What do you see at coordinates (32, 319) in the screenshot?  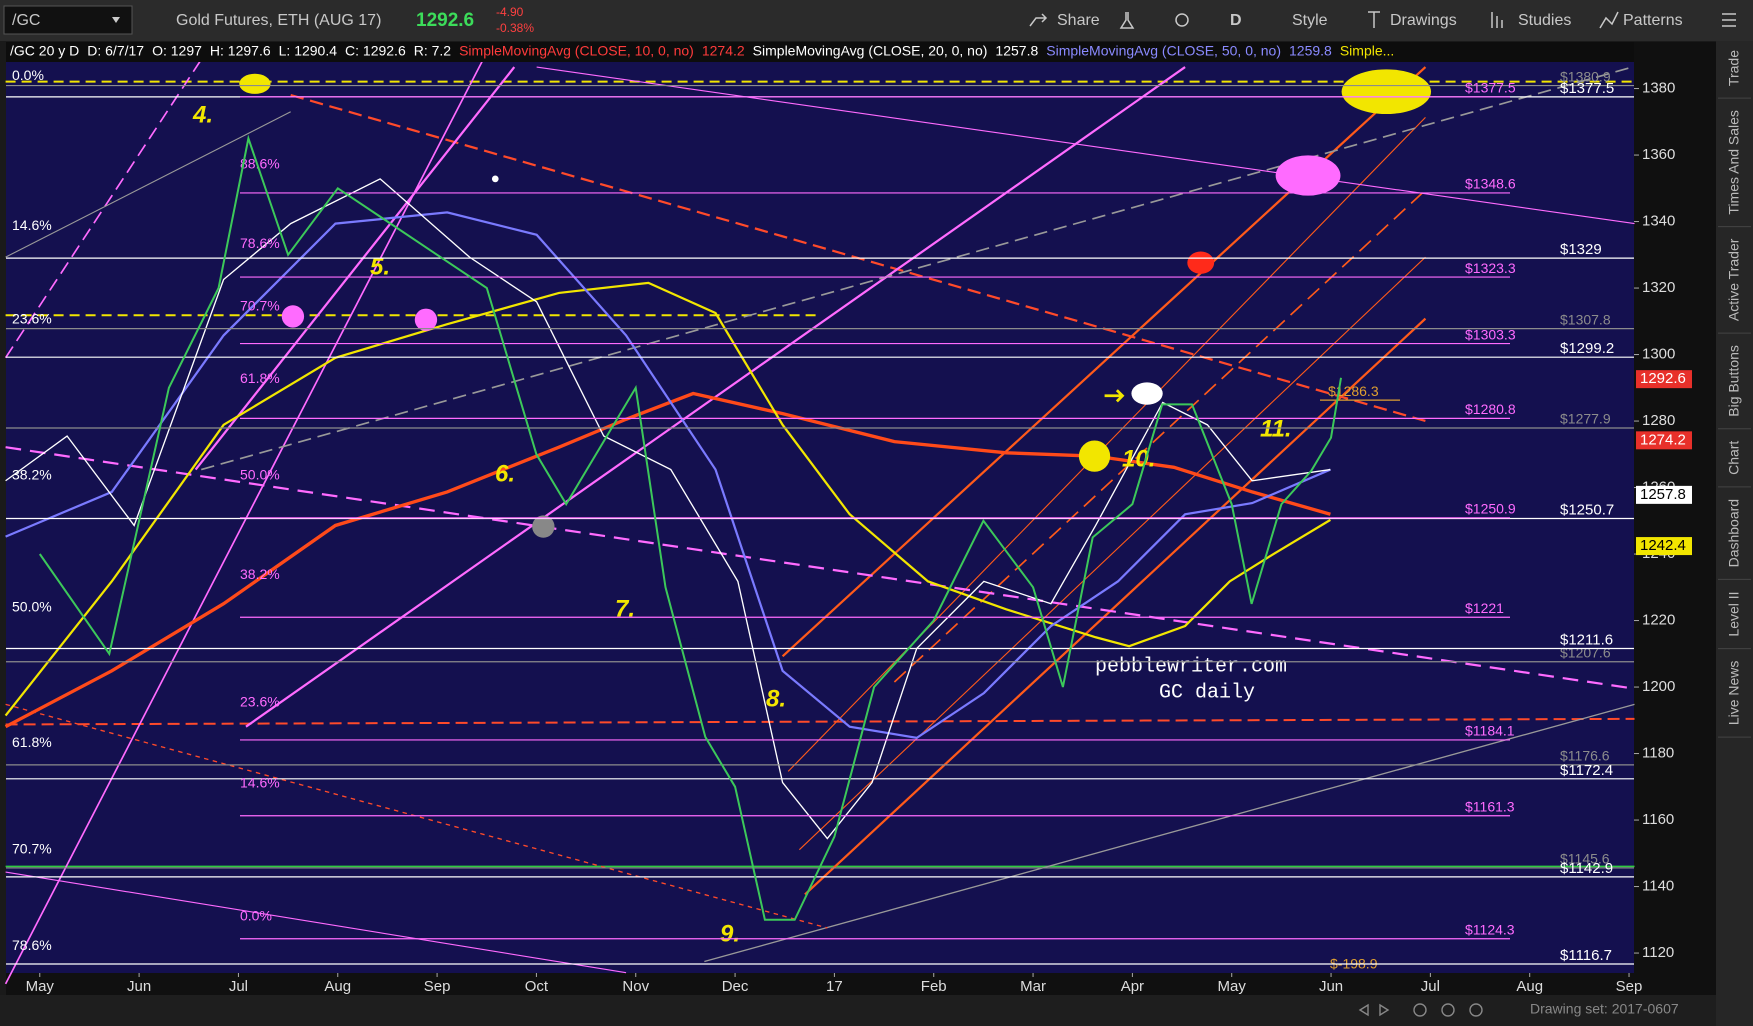 I see `level-label: 23.6%` at bounding box center [32, 319].